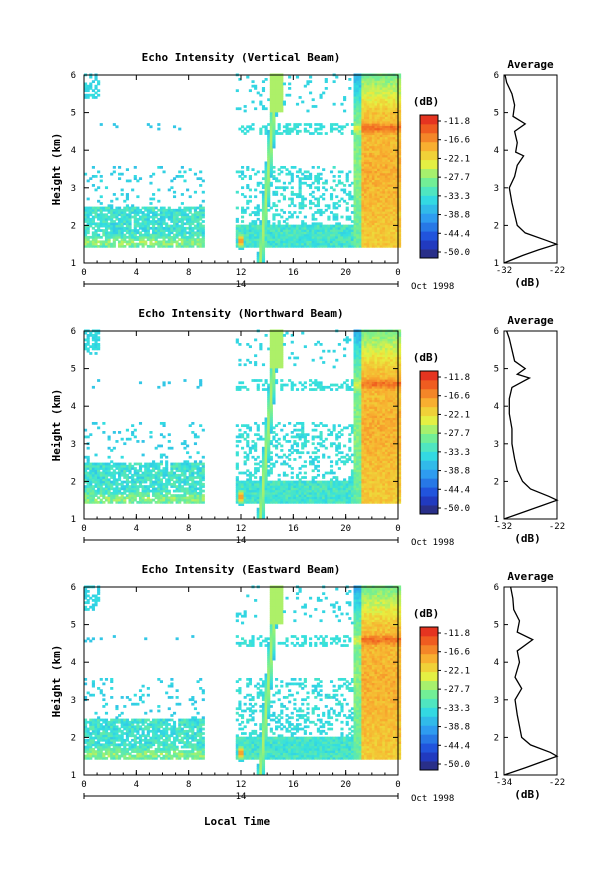 The width and height of the screenshot is (612, 875). Describe the element at coordinates (504, 271) in the screenshot. I see `average-x-tick-label: -32` at that location.